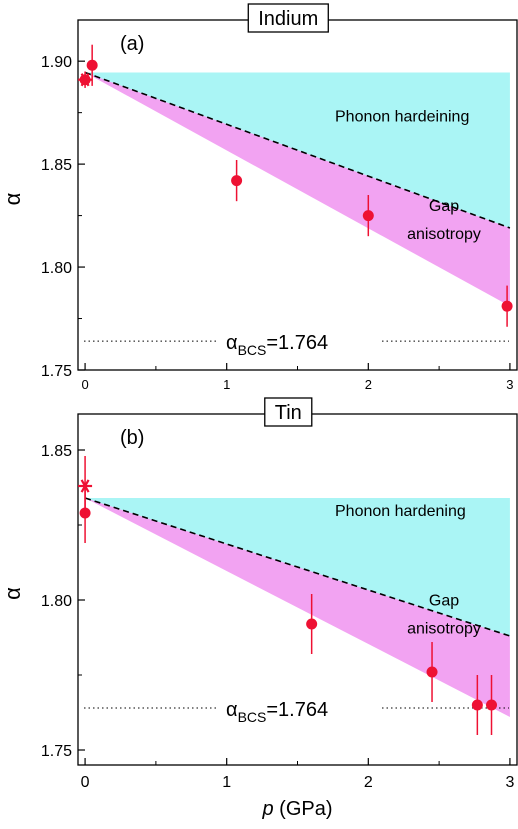 The image size is (518, 829). I want to click on indium-bcs-subscript: BCS, so click(252, 350).